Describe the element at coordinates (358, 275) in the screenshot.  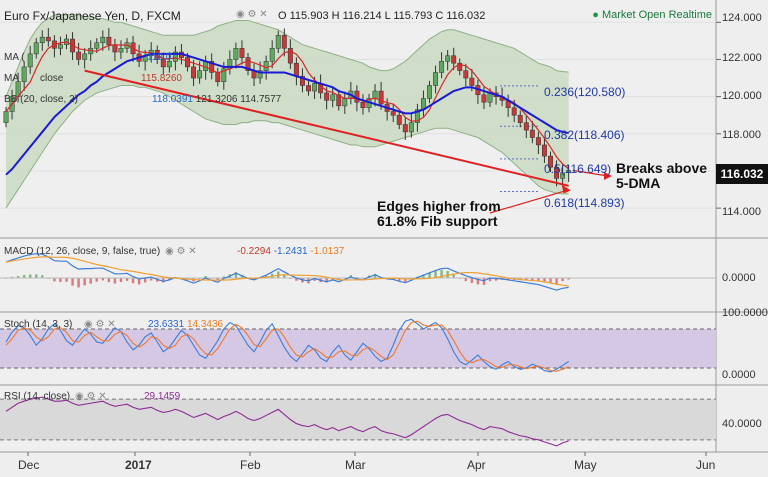
I see `macd-pane-bg` at that location.